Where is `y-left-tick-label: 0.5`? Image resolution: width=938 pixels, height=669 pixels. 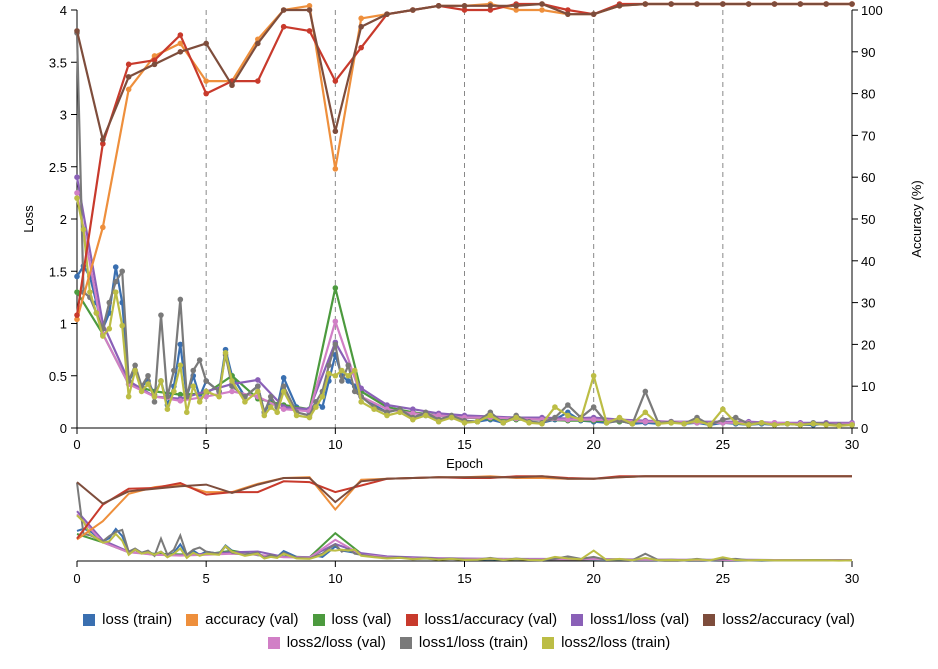 y-left-tick-label: 0.5 is located at coordinates (58, 376).